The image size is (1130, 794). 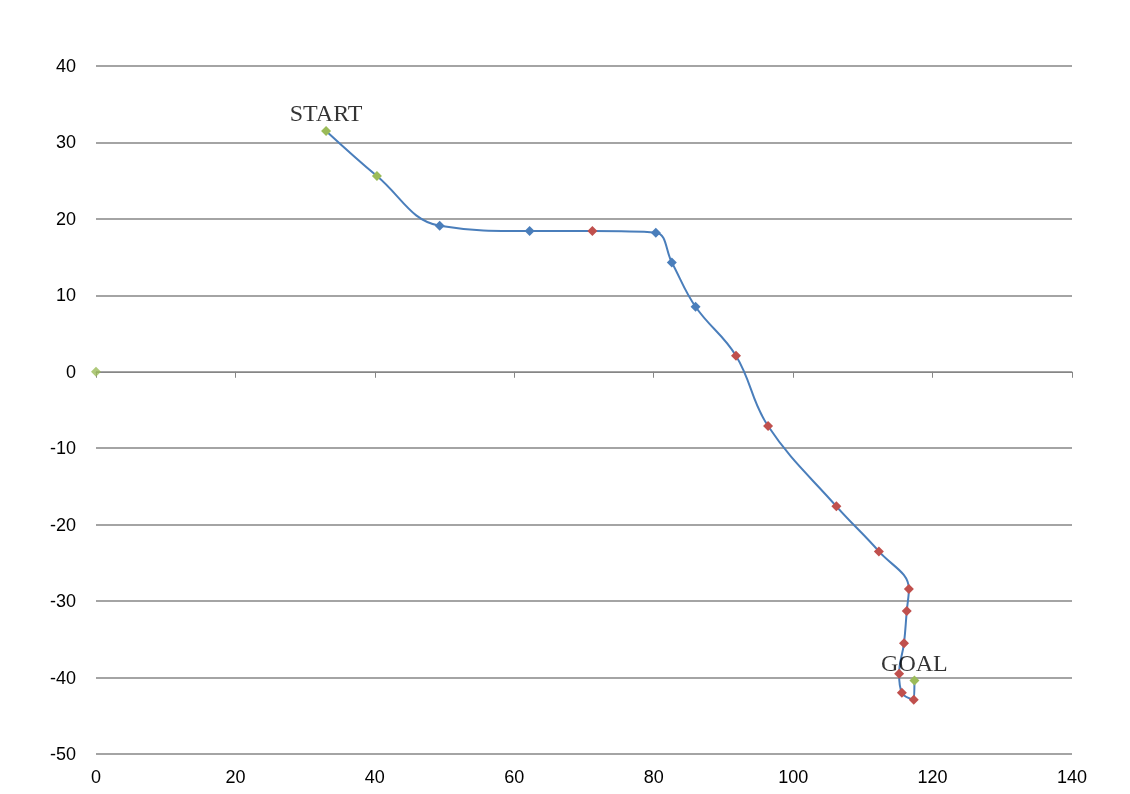 What do you see at coordinates (374, 777) in the screenshot?
I see `x-tick-label: 40` at bounding box center [374, 777].